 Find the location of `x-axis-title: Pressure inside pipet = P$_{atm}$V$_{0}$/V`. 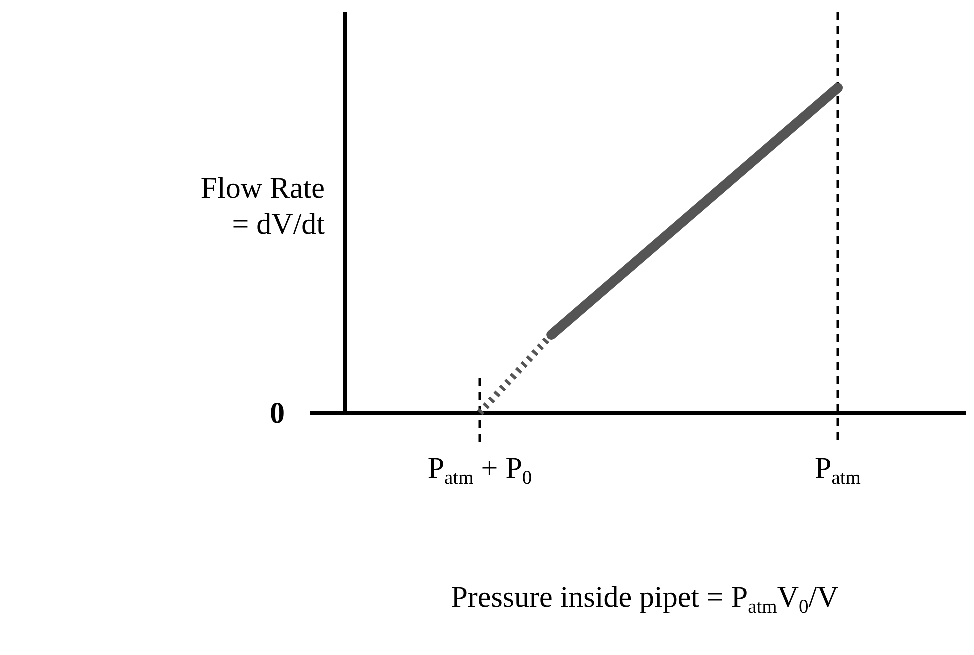

x-axis-title: Pressure inside pipet = P$_{atm}$V$_{0}$/V is located at coordinates (645, 599).